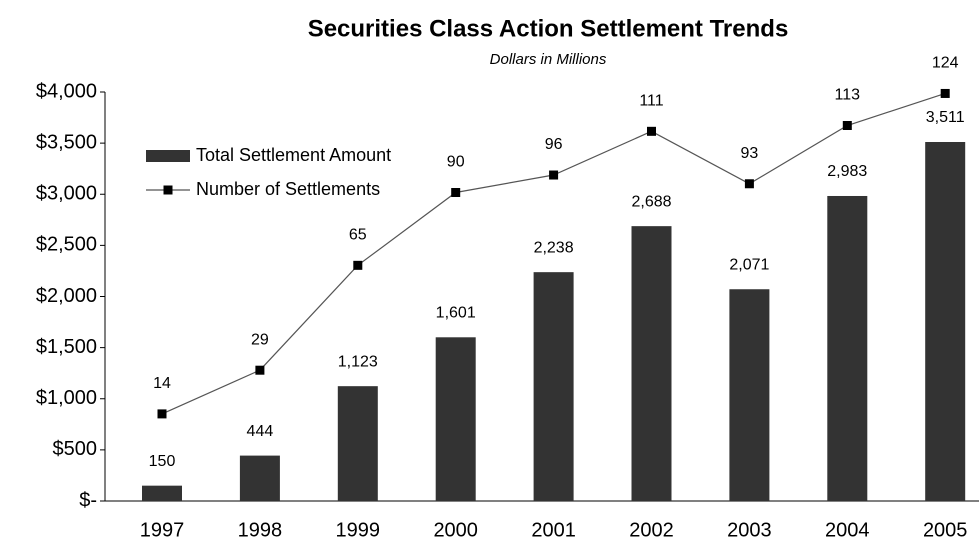 This screenshot has width=979, height=544. Describe the element at coordinates (162, 461) in the screenshot. I see `bar-label: 150` at that location.